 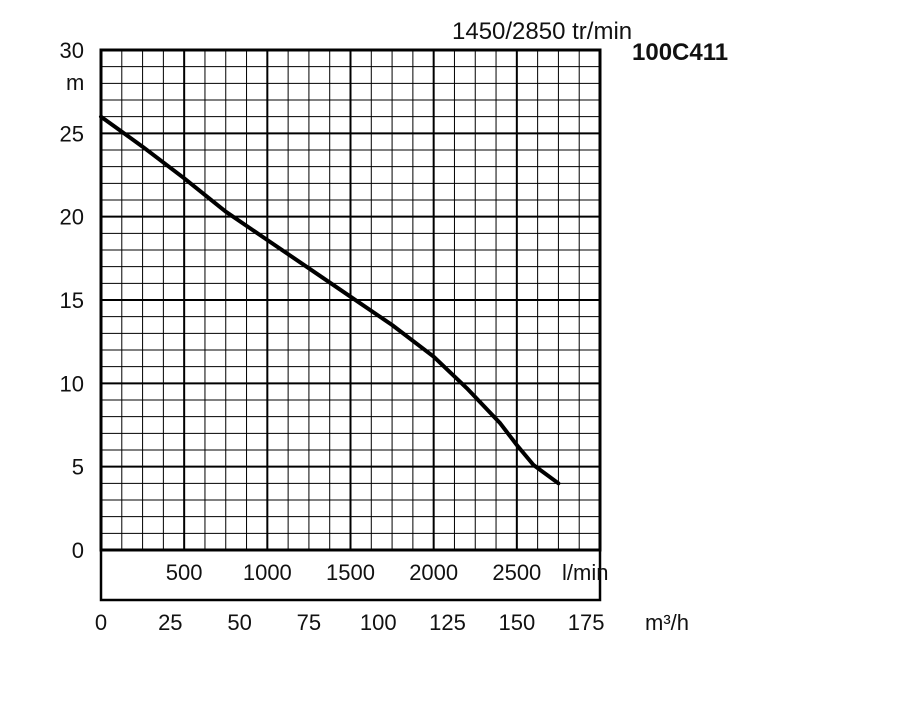 I want to click on x-secondary-tick-label: 25, so click(x=170, y=622).